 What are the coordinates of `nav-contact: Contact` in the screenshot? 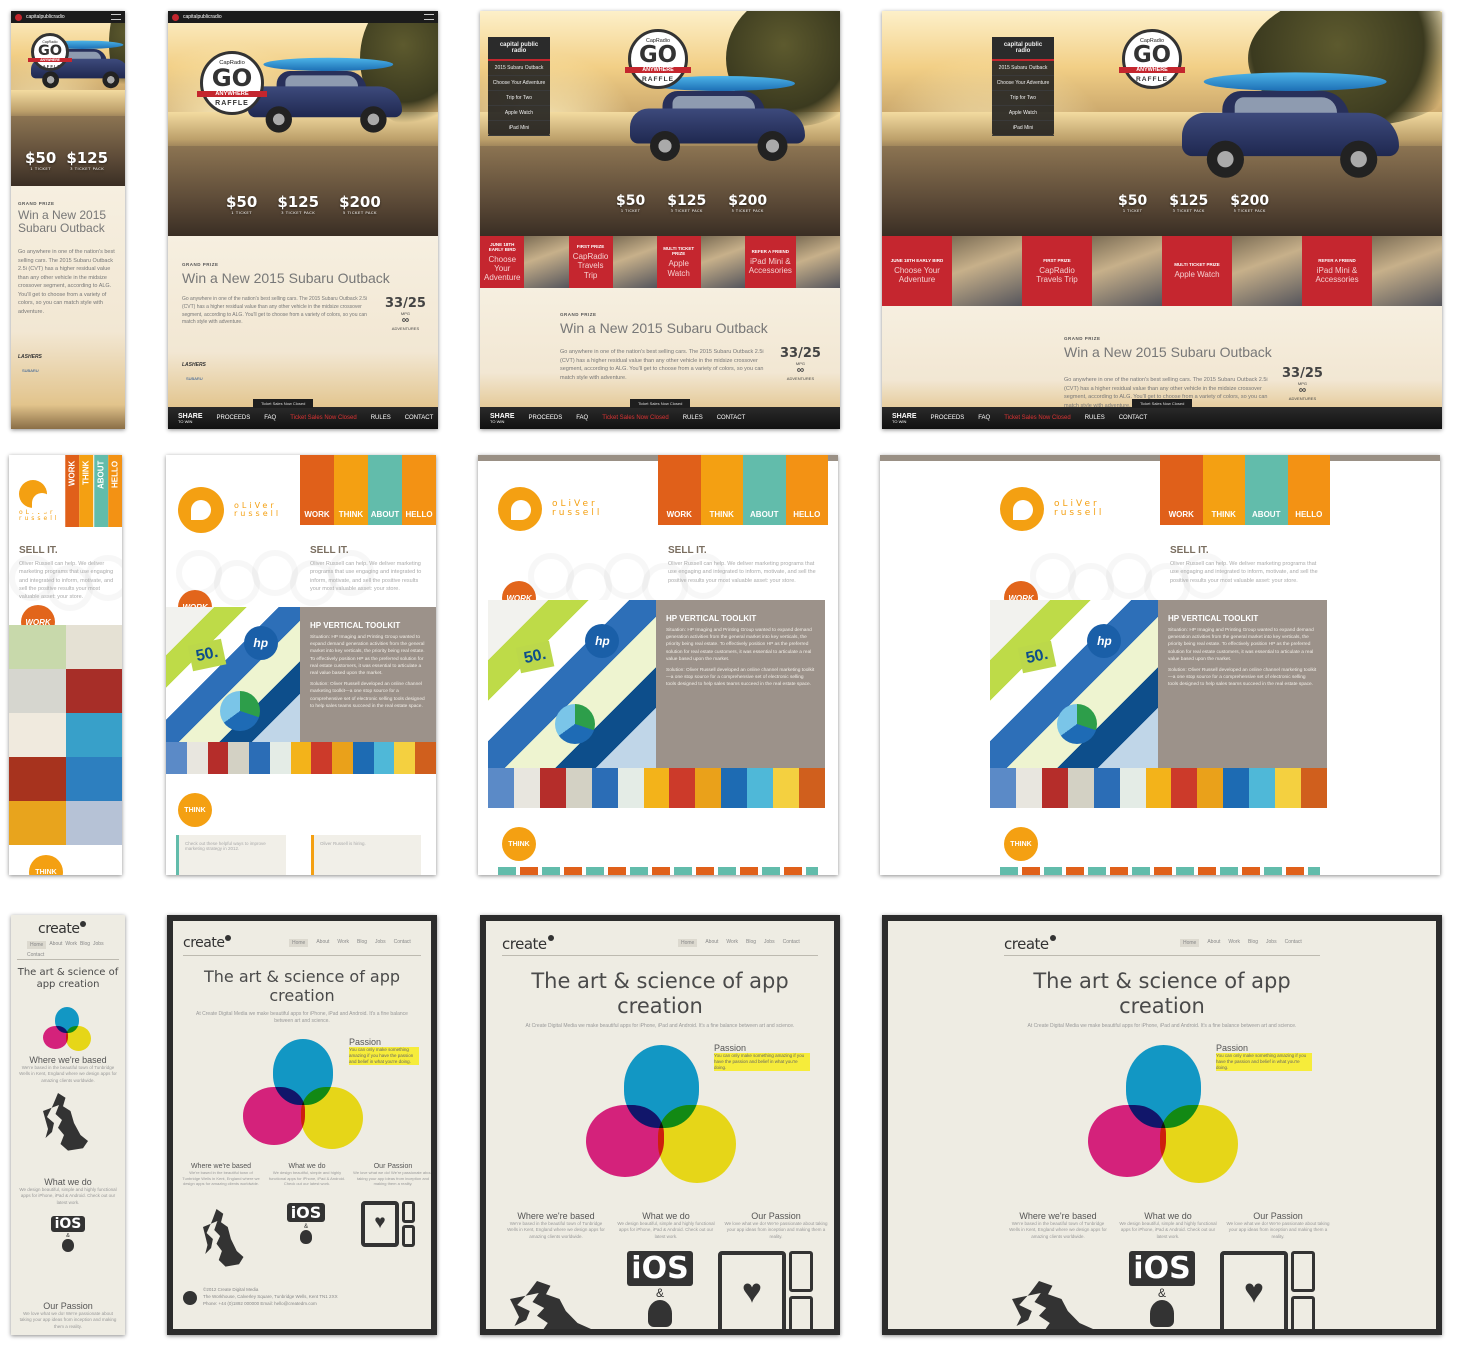 It's located at (402, 942).